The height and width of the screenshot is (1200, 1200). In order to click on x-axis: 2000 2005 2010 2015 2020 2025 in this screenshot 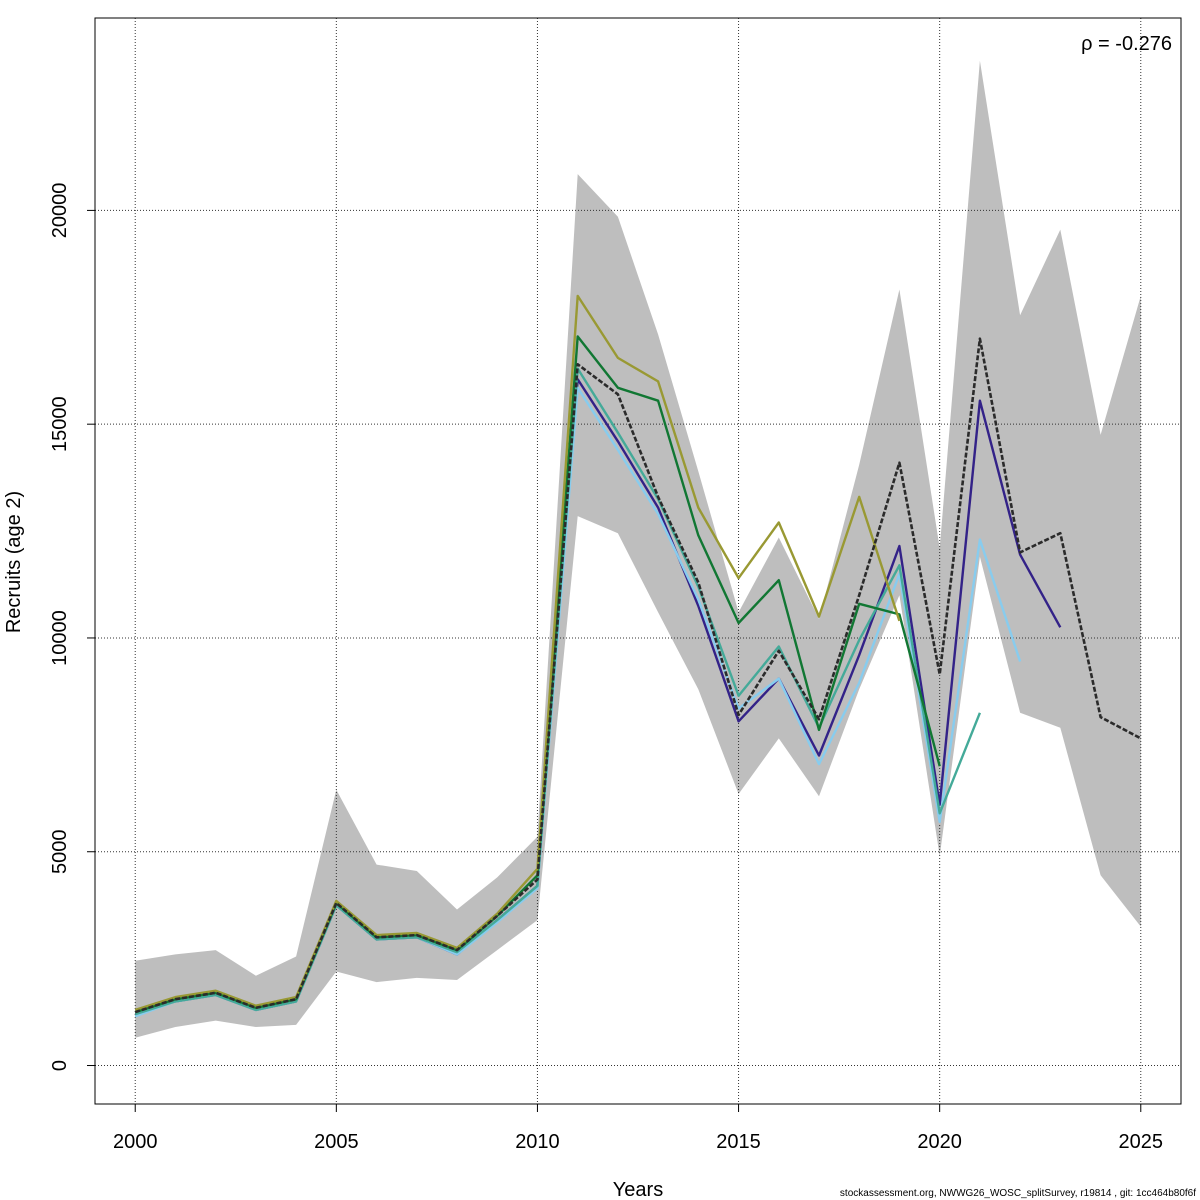, I will do `click(638, 1128)`.